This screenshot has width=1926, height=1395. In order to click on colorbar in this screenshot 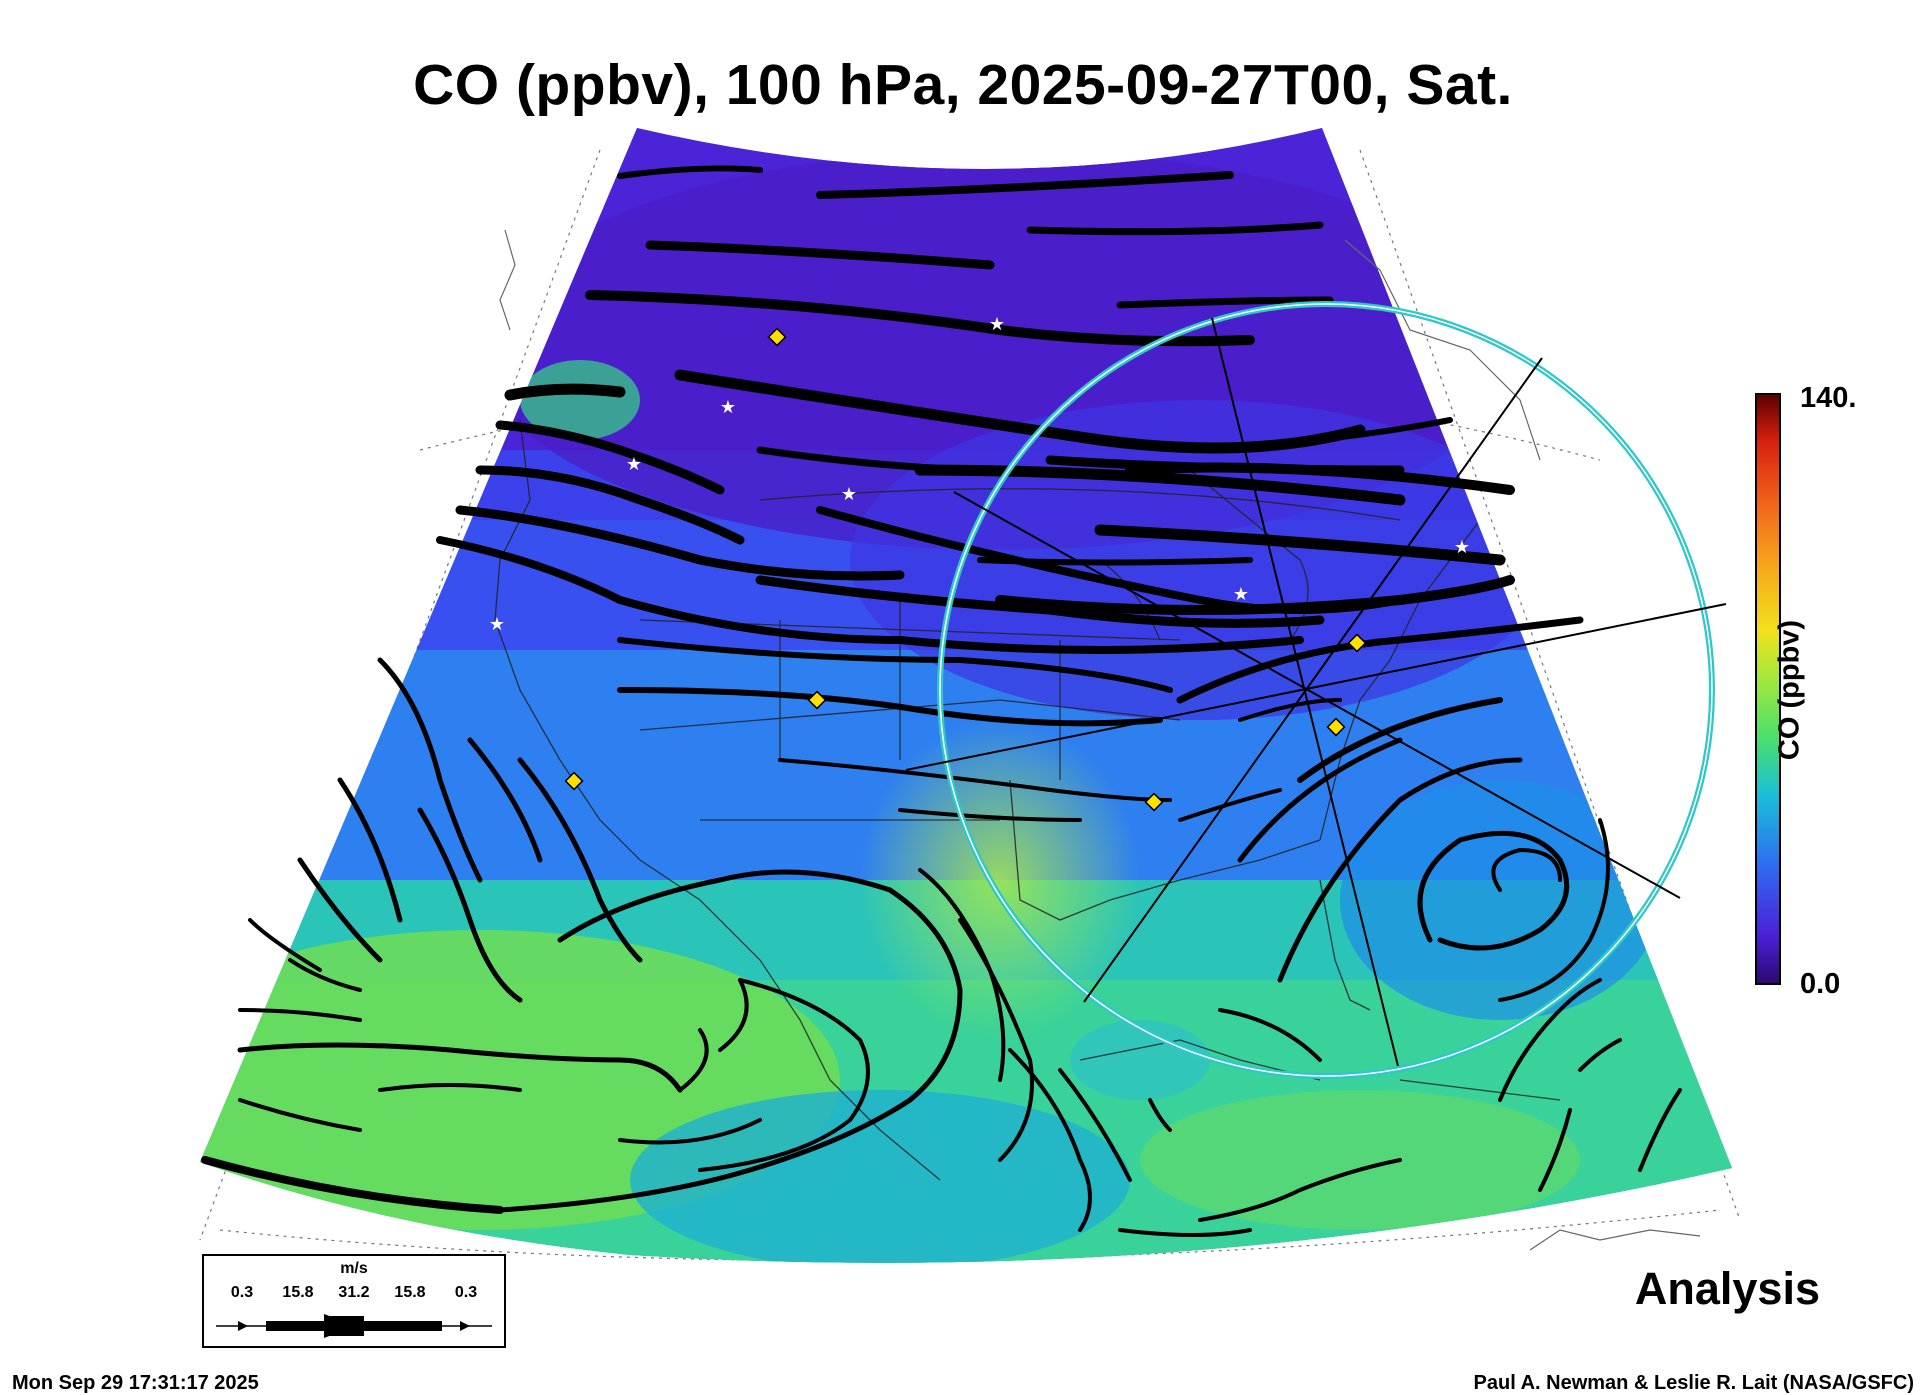, I will do `click(1768, 689)`.